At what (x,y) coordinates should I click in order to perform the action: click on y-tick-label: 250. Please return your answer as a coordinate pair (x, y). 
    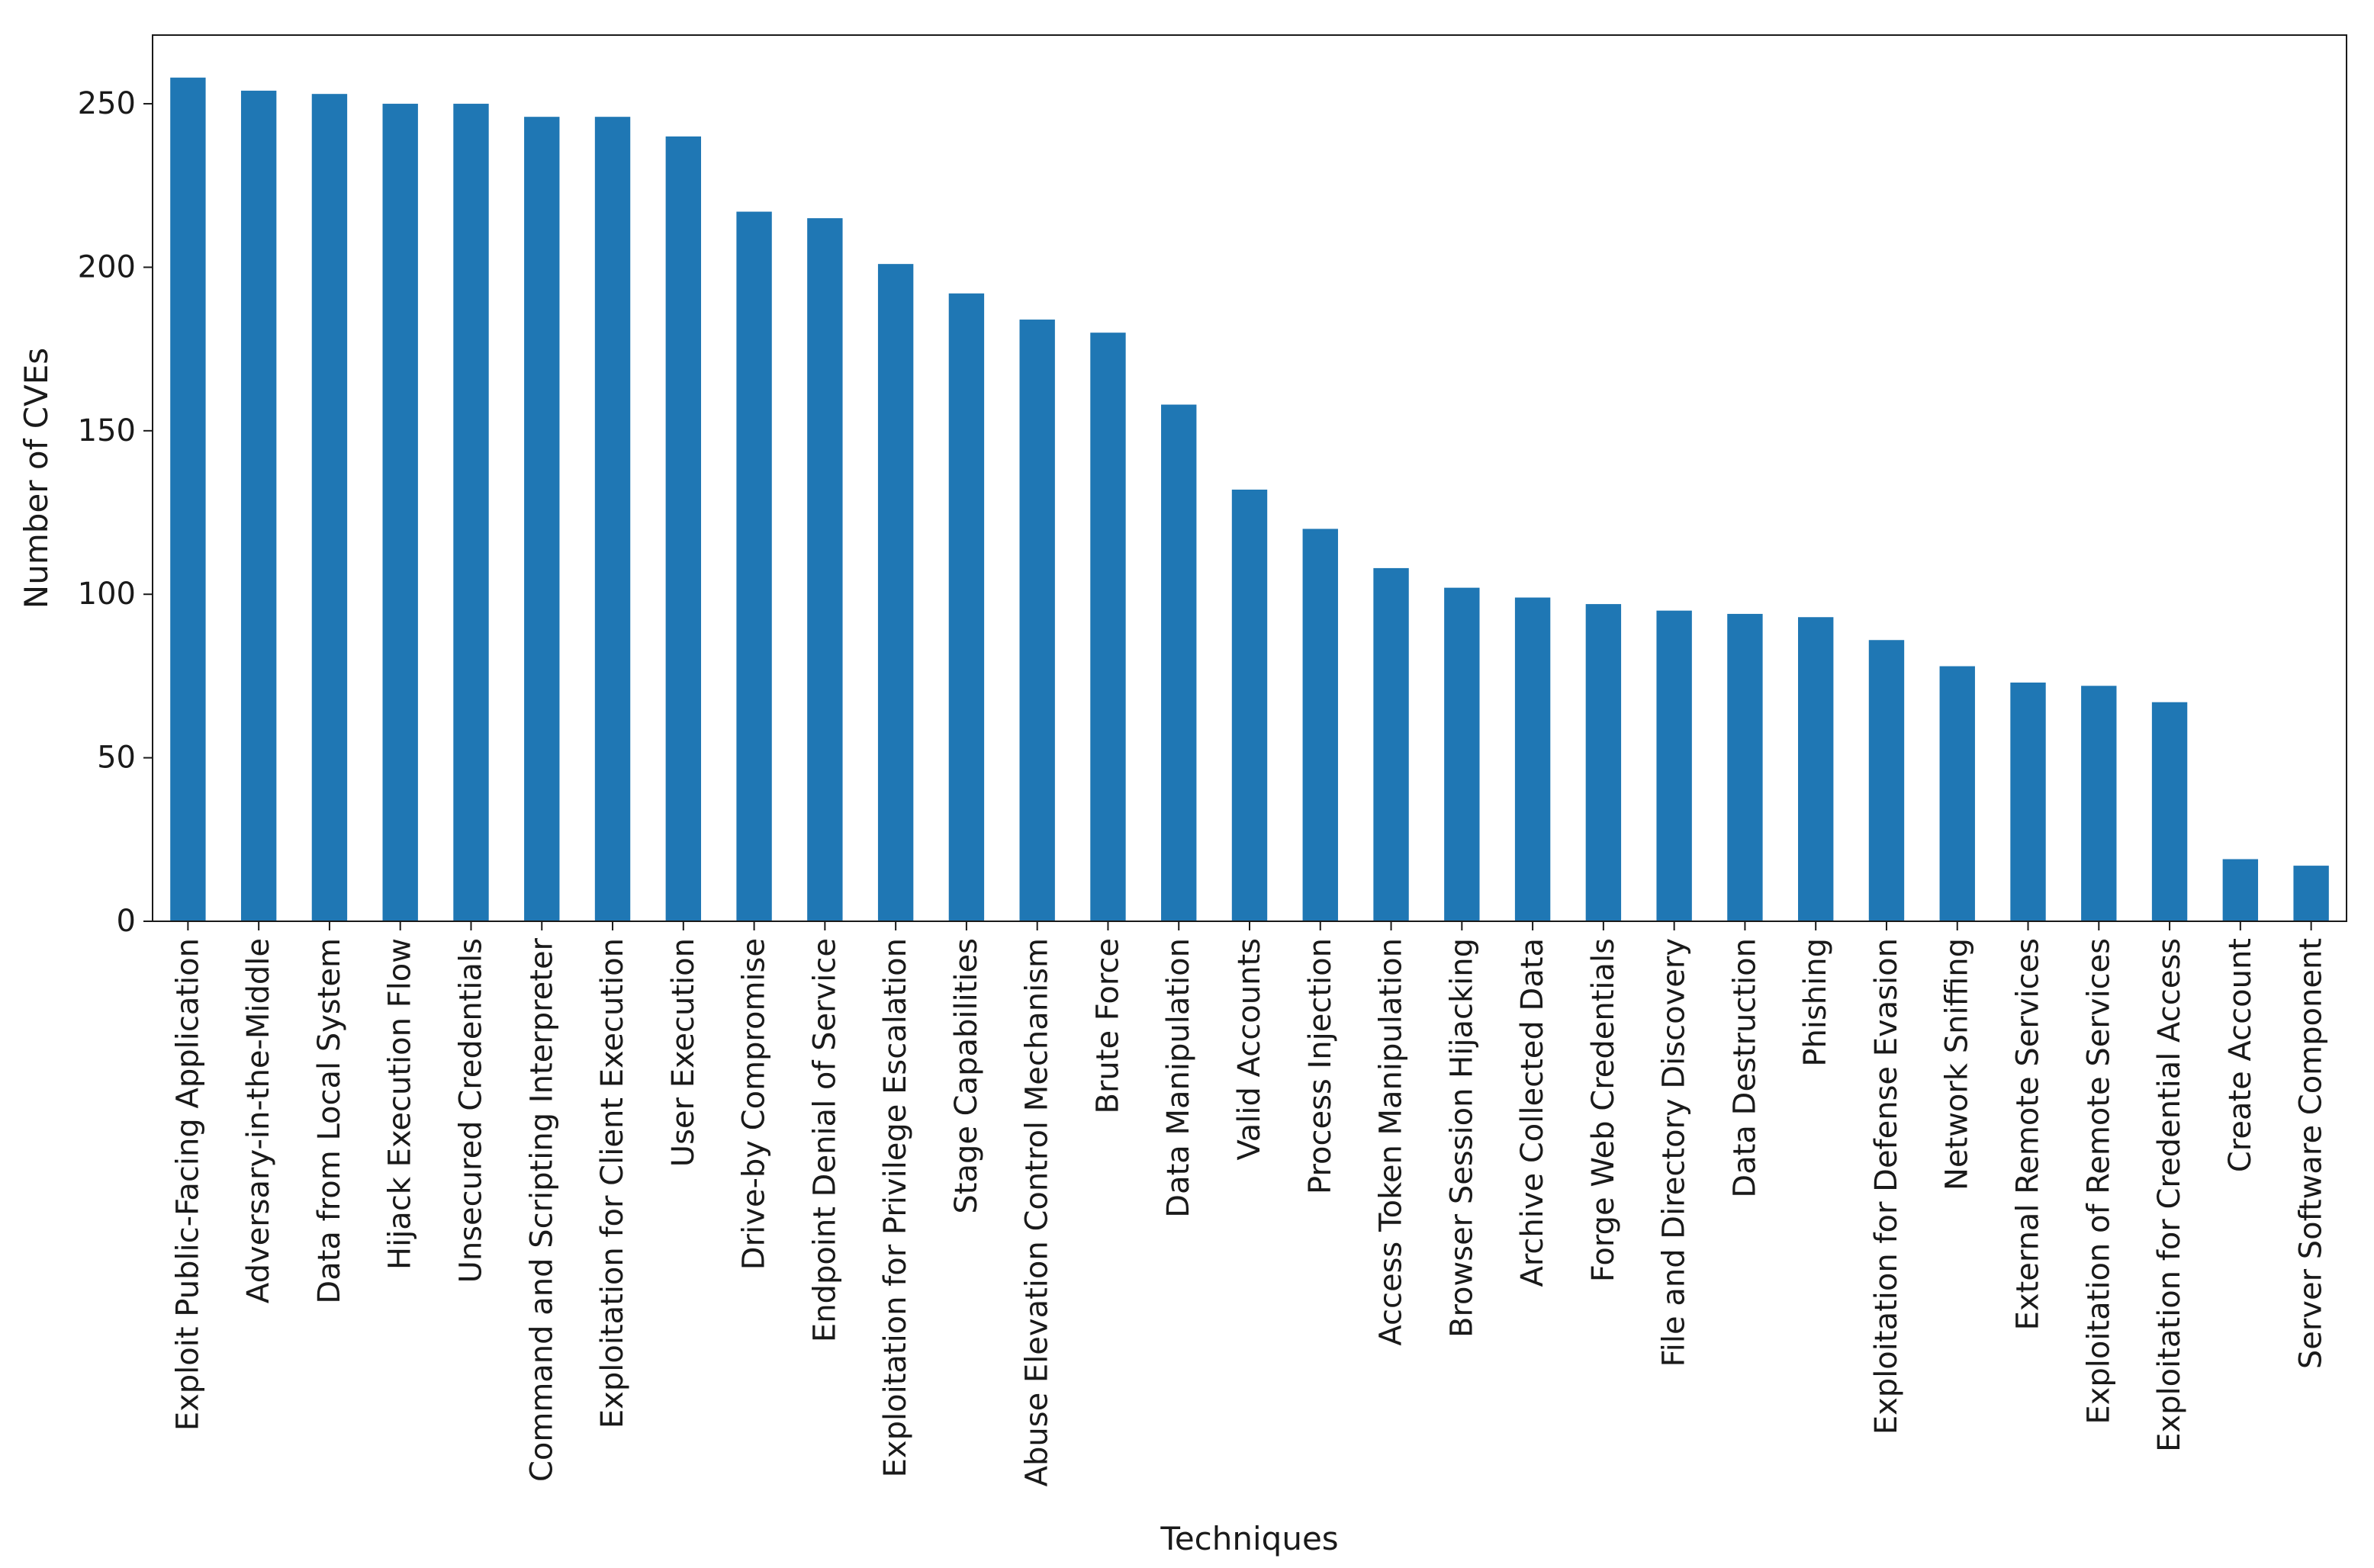
    Looking at the image, I should click on (107, 103).